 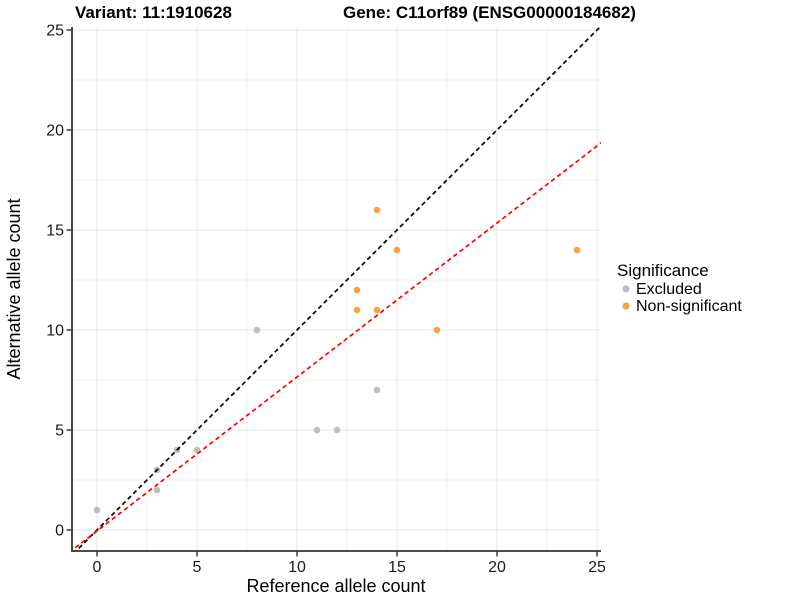 What do you see at coordinates (55, 131) in the screenshot?
I see `y-tick-20: 20` at bounding box center [55, 131].